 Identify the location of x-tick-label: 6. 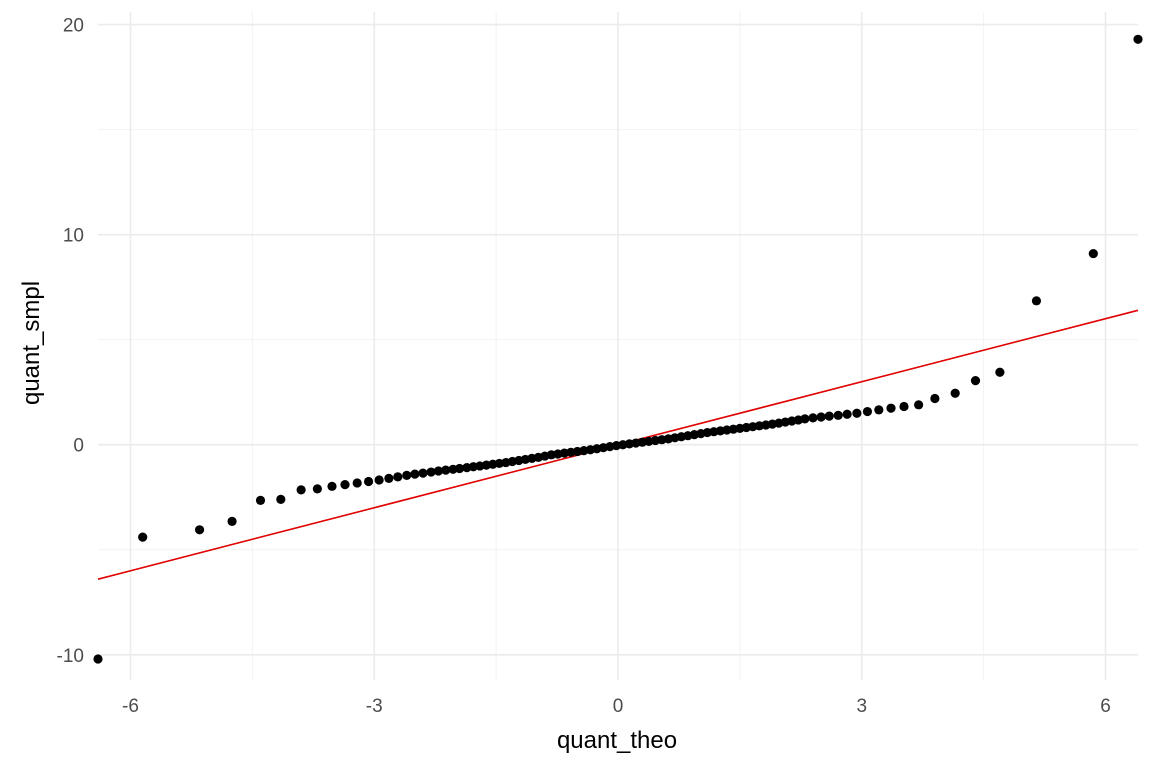
(1105, 706).